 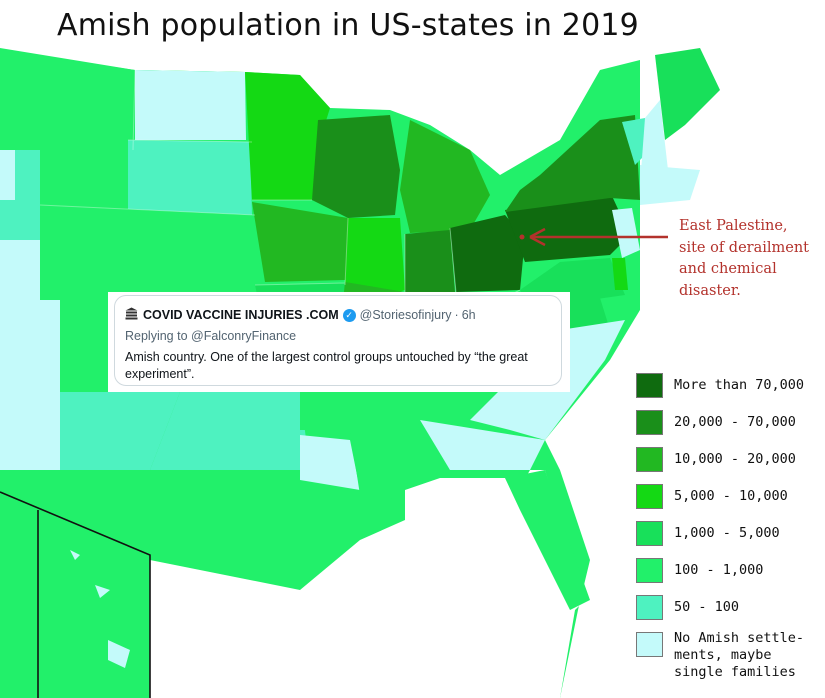 What do you see at coordinates (156, 336) in the screenshot?
I see `replying-prefix: Replying to` at bounding box center [156, 336].